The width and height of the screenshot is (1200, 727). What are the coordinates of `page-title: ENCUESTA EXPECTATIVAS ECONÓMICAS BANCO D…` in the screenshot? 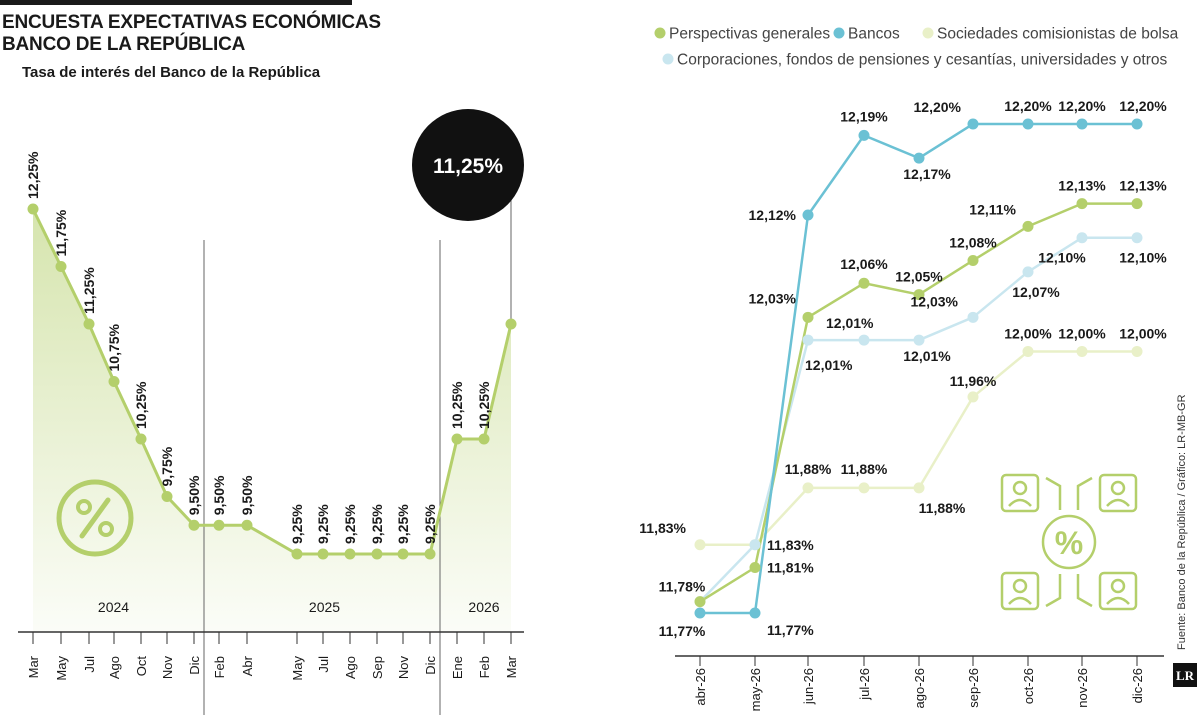 It's located at (191, 34).